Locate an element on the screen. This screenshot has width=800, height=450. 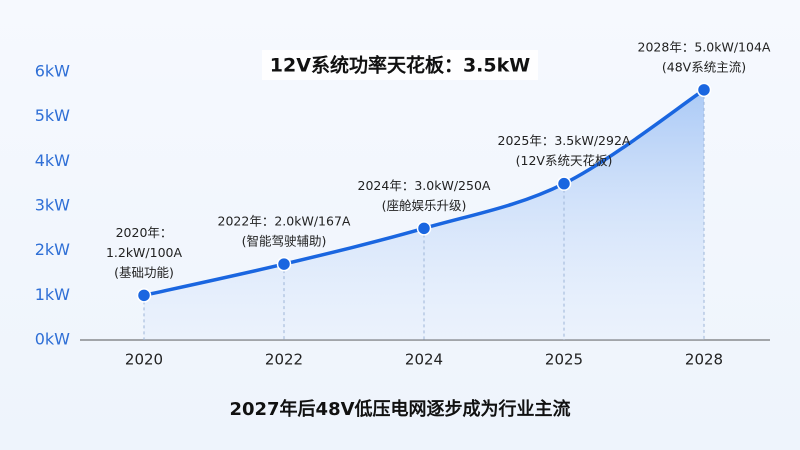
annotation: 2020年： is located at coordinates (144, 232).